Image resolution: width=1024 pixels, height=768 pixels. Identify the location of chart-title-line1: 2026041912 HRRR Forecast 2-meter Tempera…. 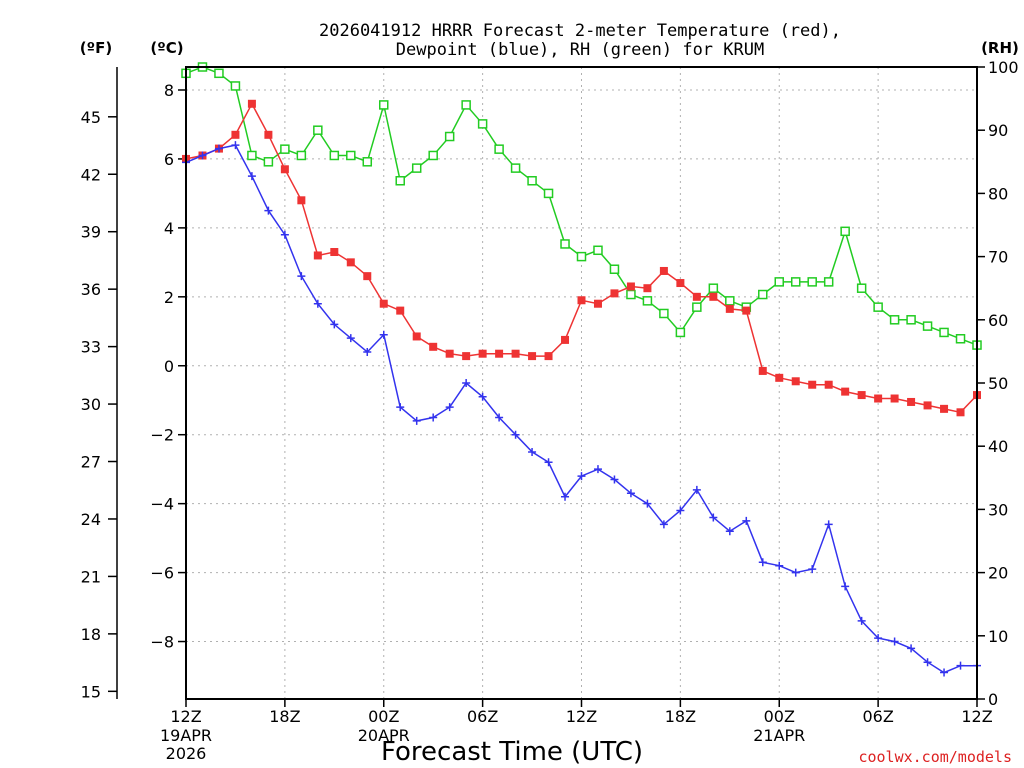
(580, 31).